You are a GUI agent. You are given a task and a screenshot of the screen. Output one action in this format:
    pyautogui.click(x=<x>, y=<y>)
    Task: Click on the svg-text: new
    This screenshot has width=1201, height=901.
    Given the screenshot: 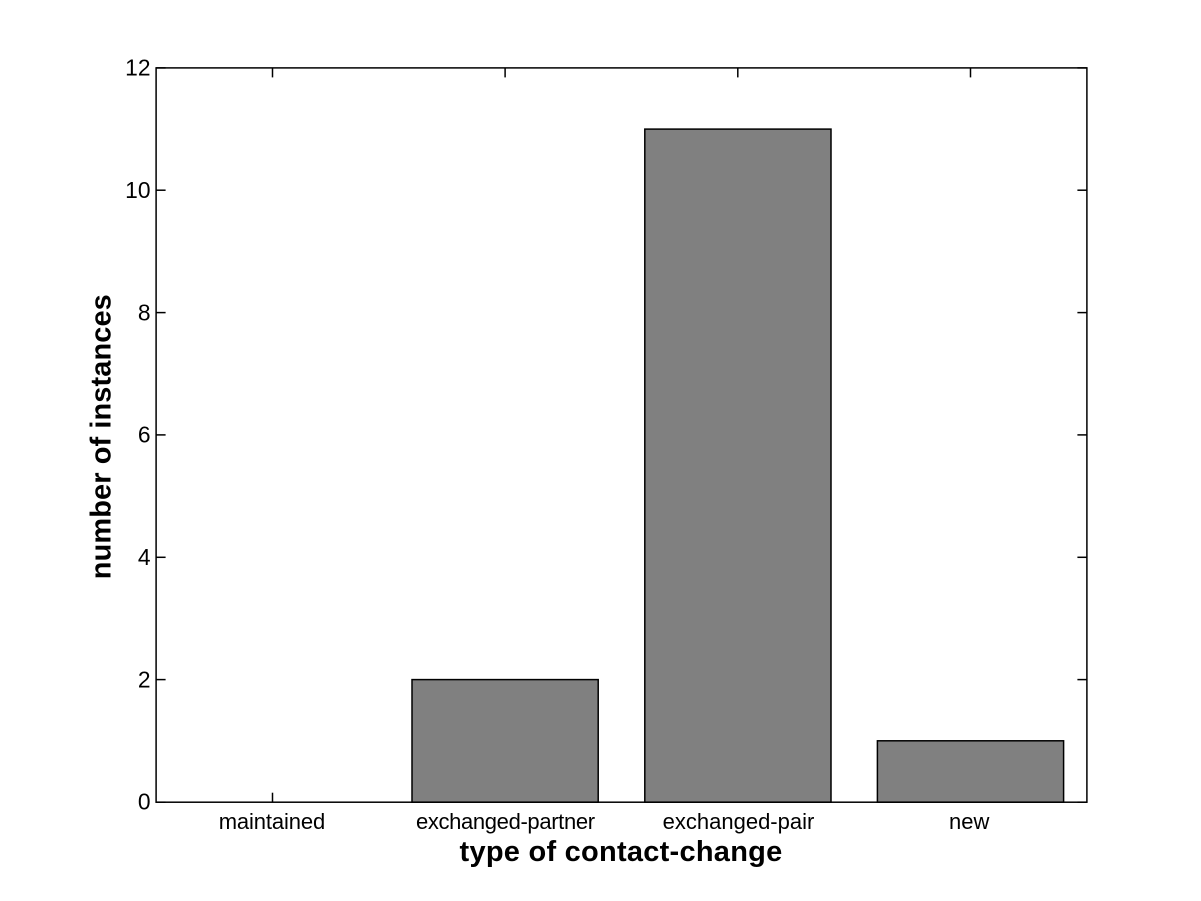 What is the action you would take?
    pyautogui.click(x=969, y=821)
    